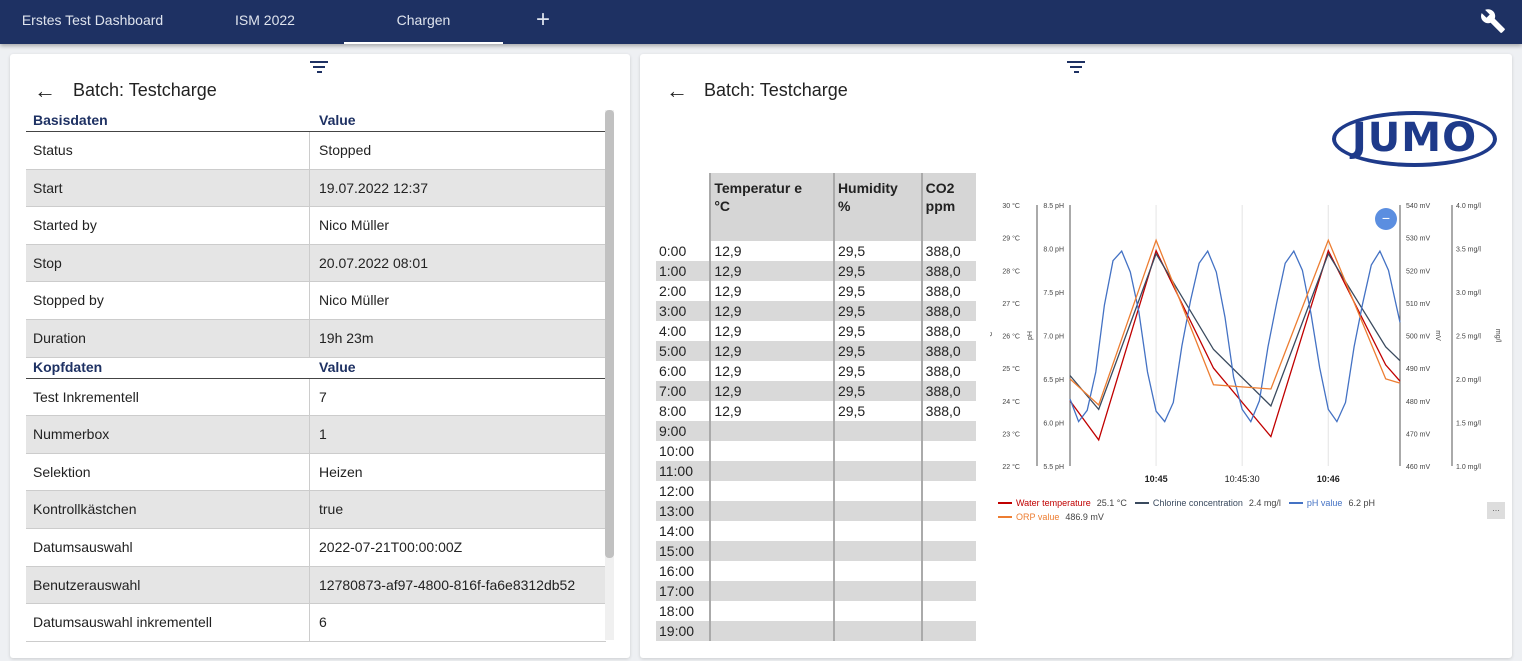 This screenshot has width=1522, height=661. I want to click on y-tick-label: 470 mV, so click(1418, 434).